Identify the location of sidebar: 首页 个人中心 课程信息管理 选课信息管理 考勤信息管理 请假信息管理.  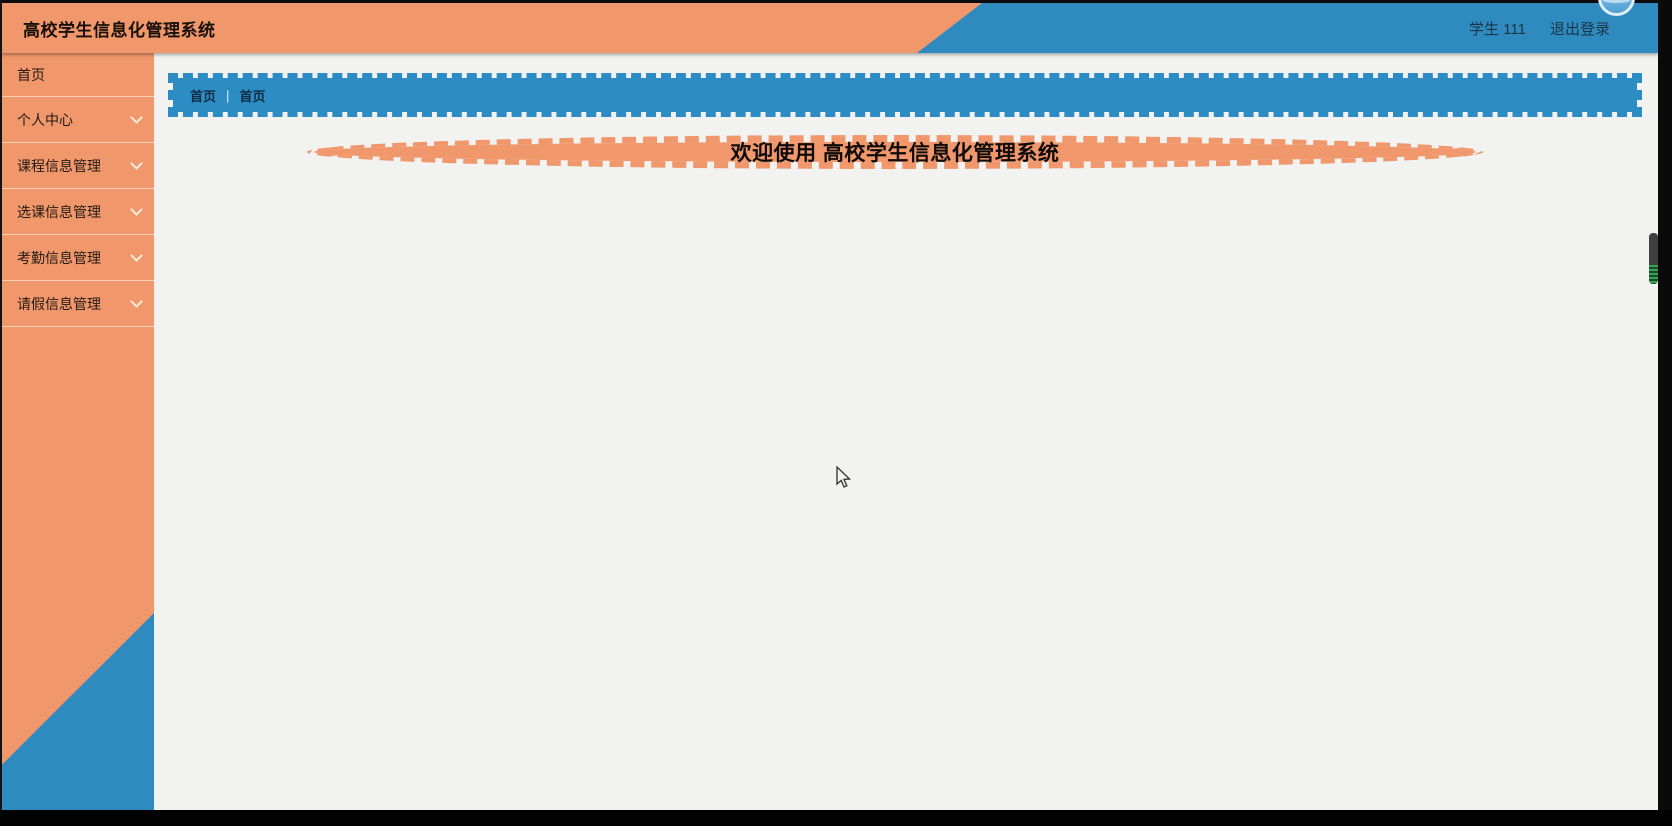
(78, 431).